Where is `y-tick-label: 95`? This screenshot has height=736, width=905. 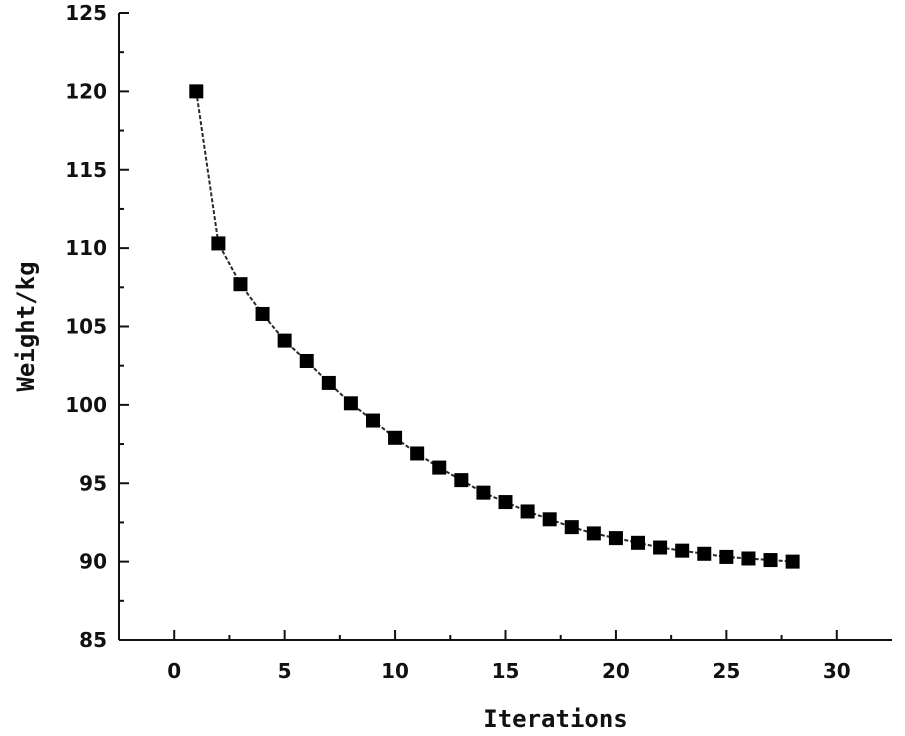
y-tick-label: 95 is located at coordinates (93, 483).